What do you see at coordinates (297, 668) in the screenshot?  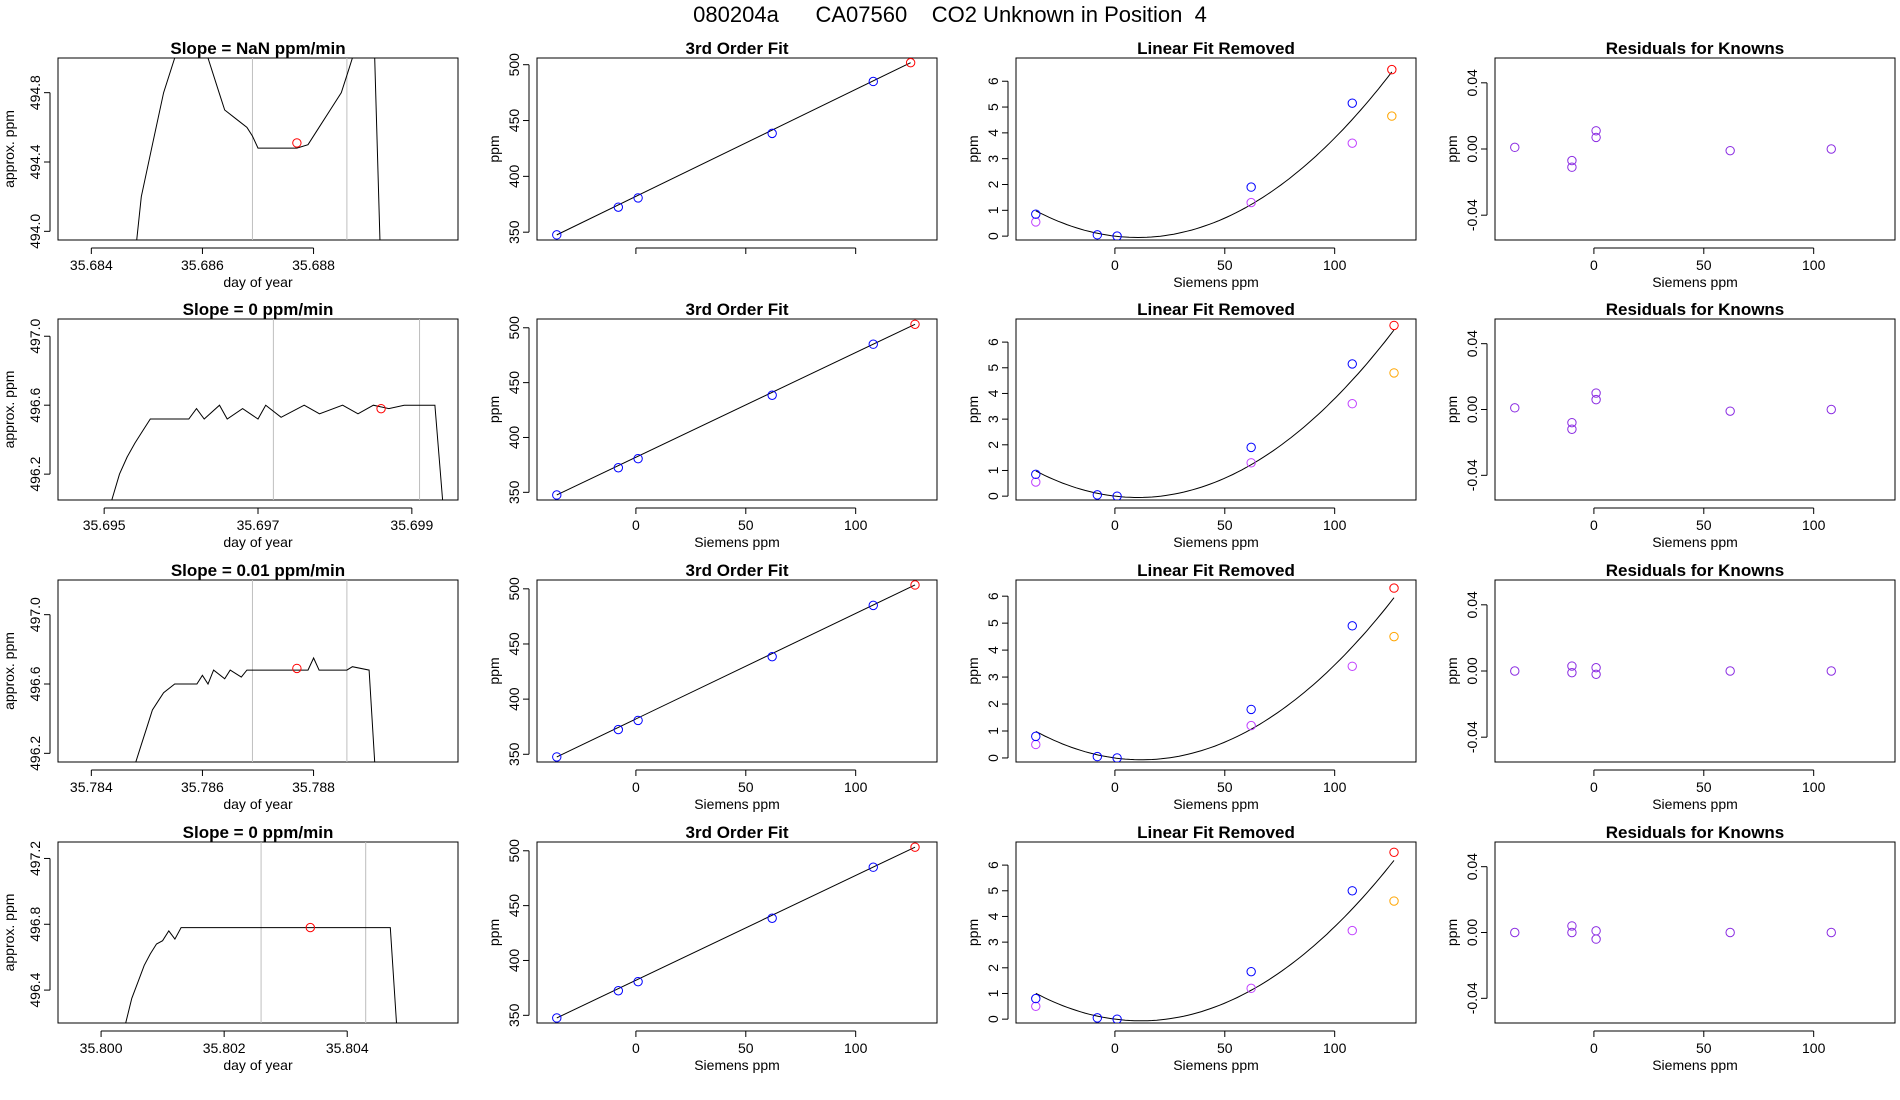 I see `unknown-marker` at bounding box center [297, 668].